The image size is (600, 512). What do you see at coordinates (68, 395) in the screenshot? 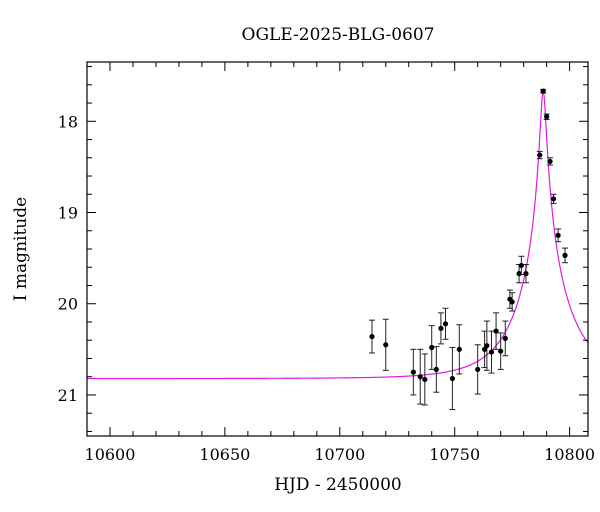
I see `y-tick-label: 21` at bounding box center [68, 395].